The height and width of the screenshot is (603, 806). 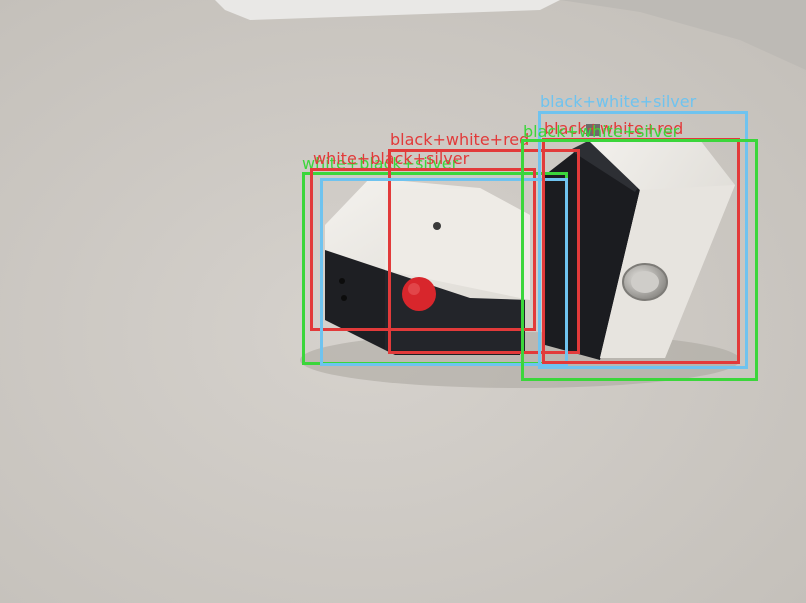 I want to click on bbox-label-red-middle: black+white+red, so click(x=460, y=139).